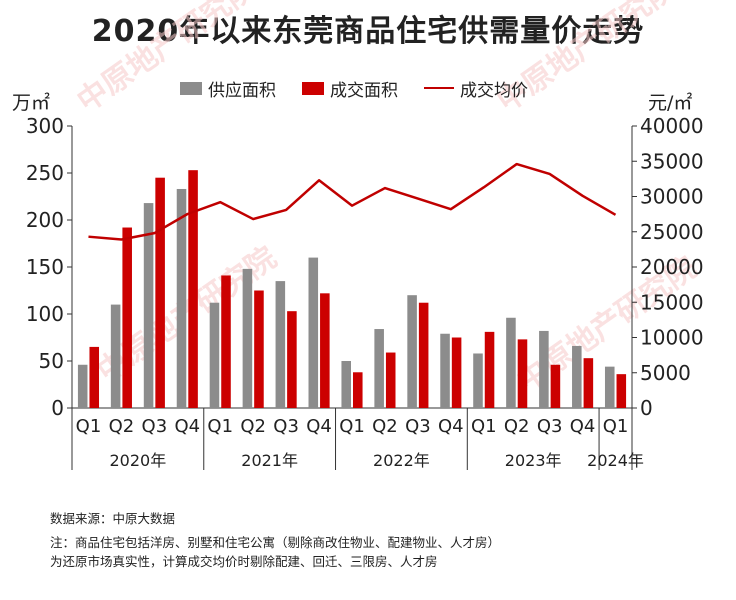  What do you see at coordinates (244, 561) in the screenshot?
I see `notes-line-2: 为还原市场真实性，计算成交均价时剔除配建、回迁、三限房、人才房` at bounding box center [244, 561].